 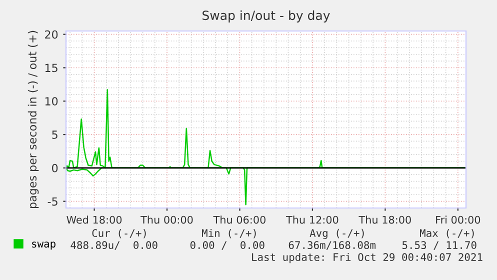 I want to click on y-tick-label: 5, so click(x=55, y=134).